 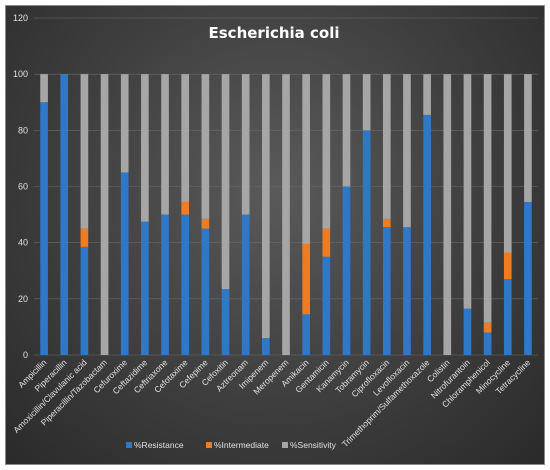 I want to click on y-tick-label: 100, so click(x=20, y=74).